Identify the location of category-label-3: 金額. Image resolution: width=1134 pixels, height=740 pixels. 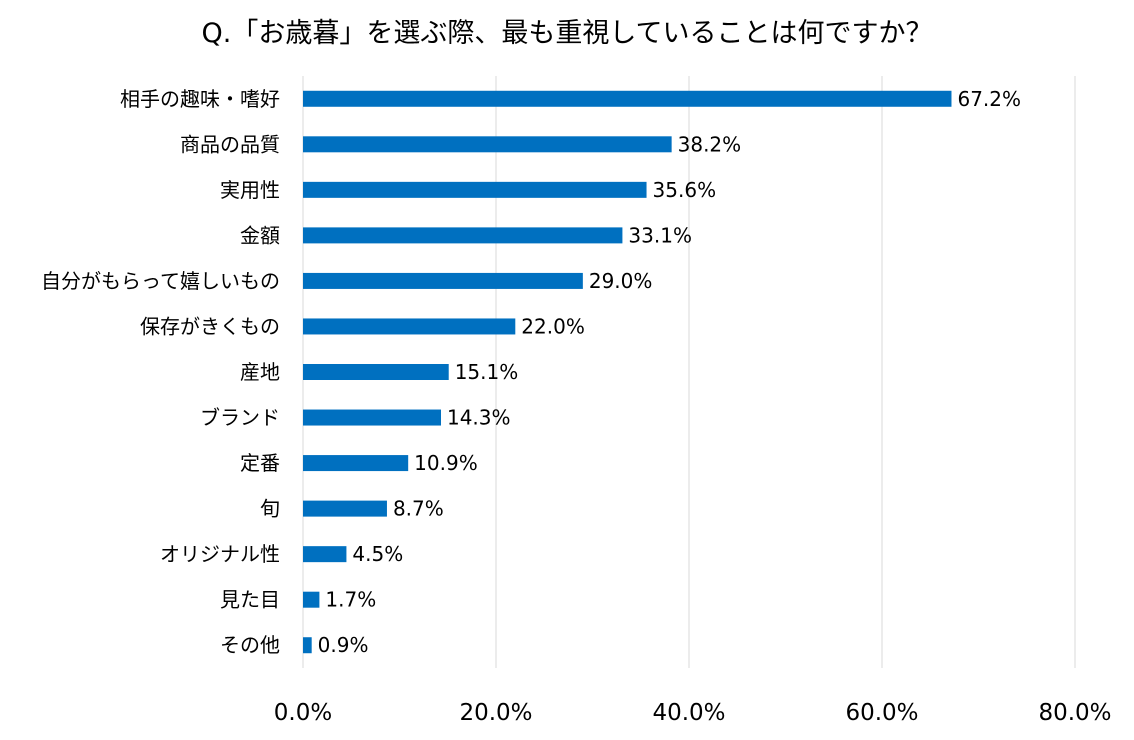
(260, 235).